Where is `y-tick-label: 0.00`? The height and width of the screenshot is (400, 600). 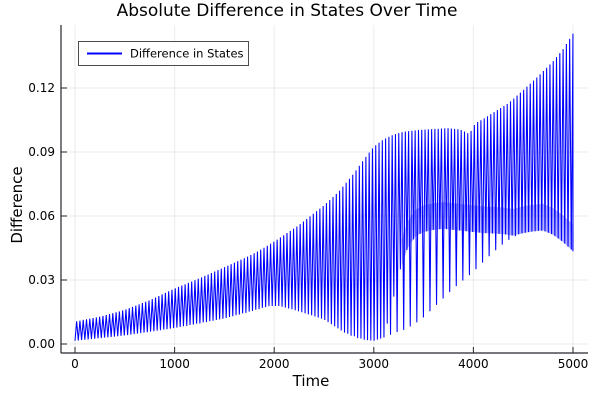
y-tick-label: 0.00 is located at coordinates (41, 344).